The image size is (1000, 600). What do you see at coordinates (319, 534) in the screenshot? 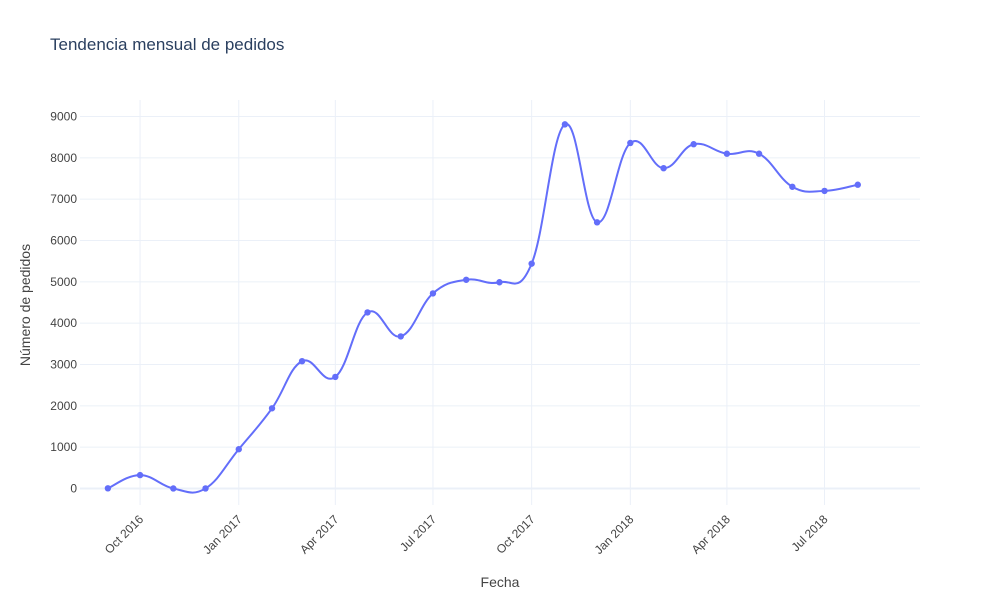
I see `x-tick-label: Apr 2017` at bounding box center [319, 534].